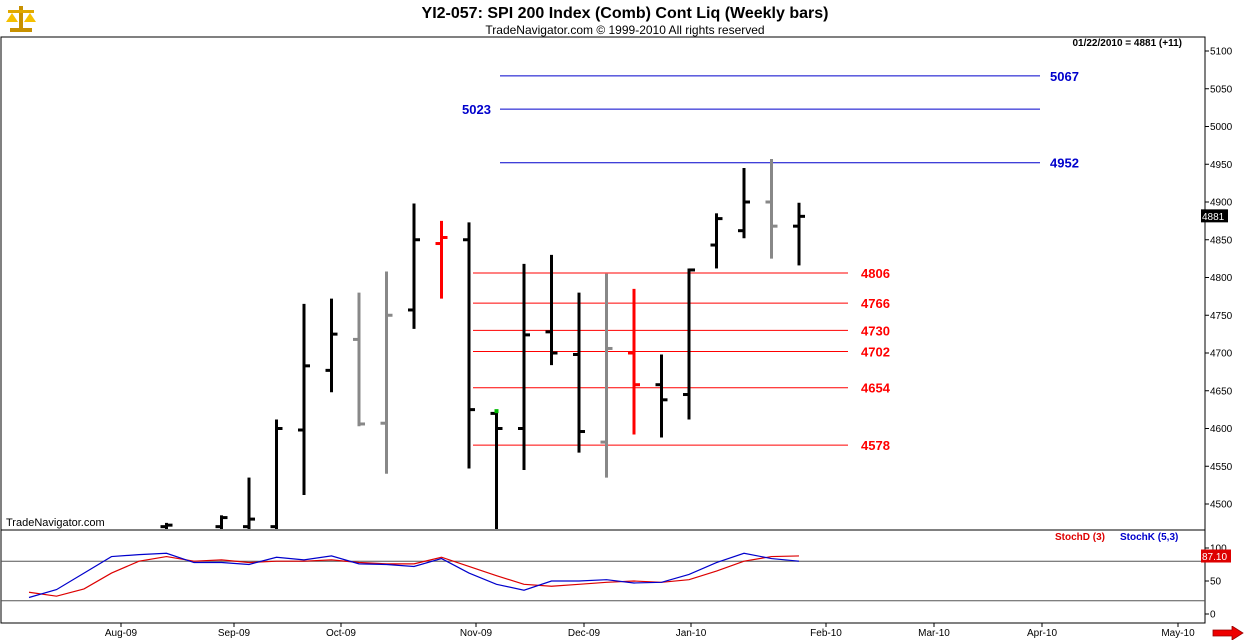 Image resolution: width=1250 pixels, height=643 pixels. What do you see at coordinates (1221, 127) in the screenshot?
I see `price-tick-label: 5000` at bounding box center [1221, 127].